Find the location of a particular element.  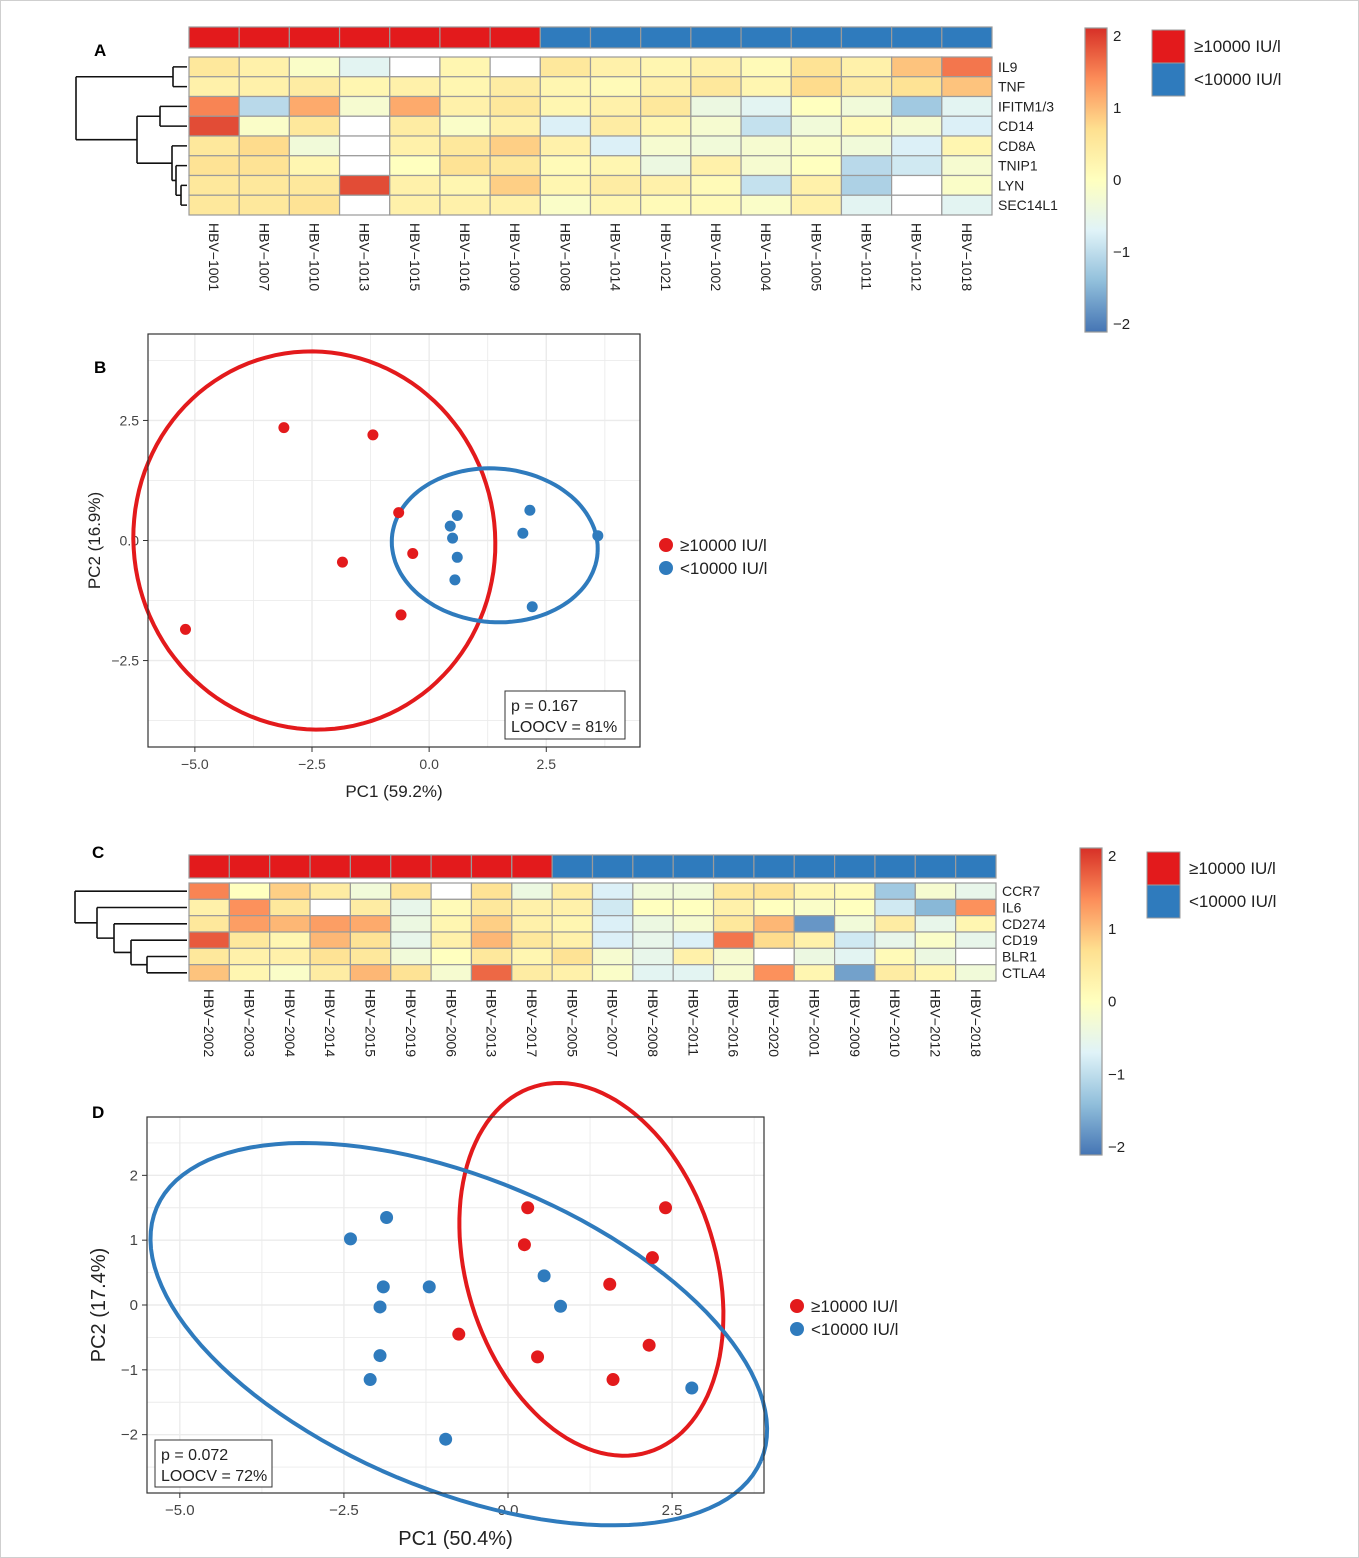

row-label: CCR7 is located at coordinates (1021, 891).